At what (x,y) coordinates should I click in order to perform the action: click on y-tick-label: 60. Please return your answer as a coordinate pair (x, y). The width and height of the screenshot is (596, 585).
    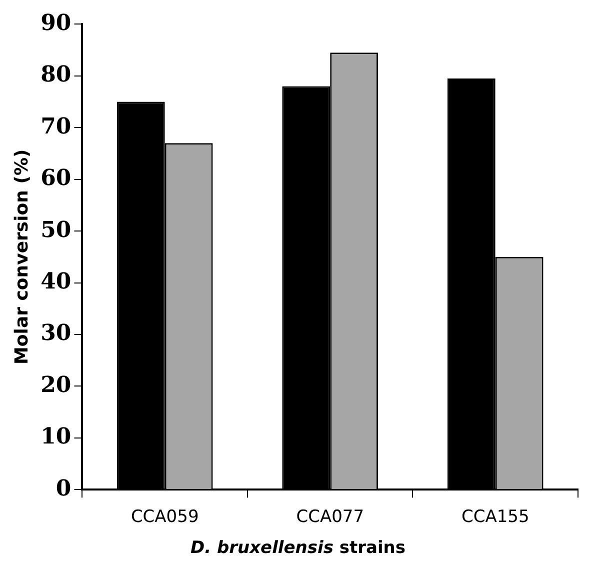
    Looking at the image, I should click on (56, 178).